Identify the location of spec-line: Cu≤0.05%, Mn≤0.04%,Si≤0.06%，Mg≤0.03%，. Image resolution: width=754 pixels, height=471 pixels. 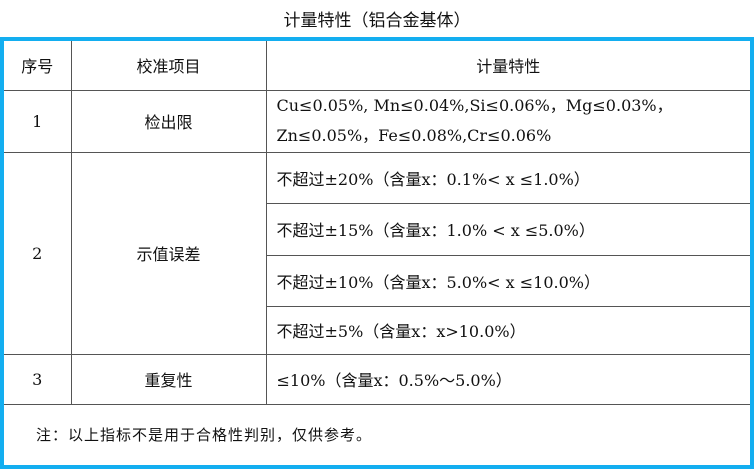
(474, 105).